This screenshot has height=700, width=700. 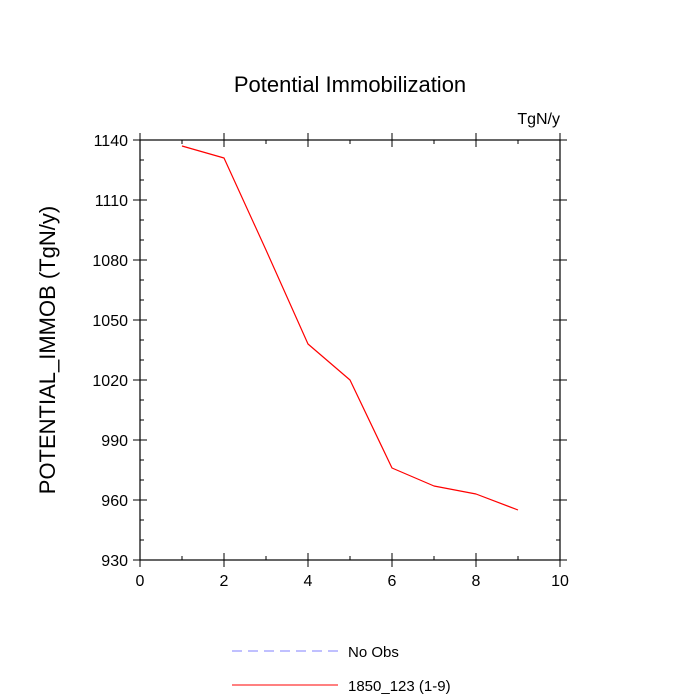 What do you see at coordinates (114, 441) in the screenshot?
I see `y-tick-label: 990` at bounding box center [114, 441].